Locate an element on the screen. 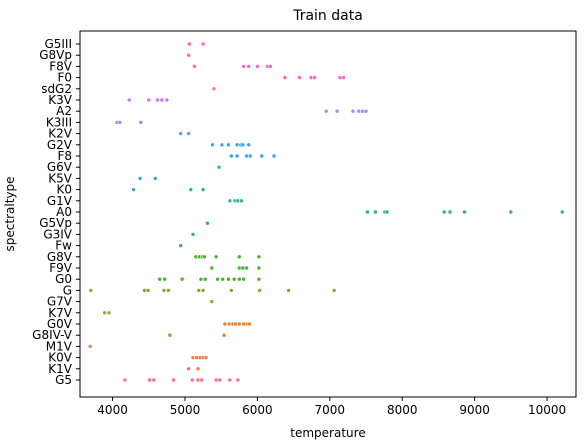 The height and width of the screenshot is (442, 586). chart-title: Train data is located at coordinates (327, 16).